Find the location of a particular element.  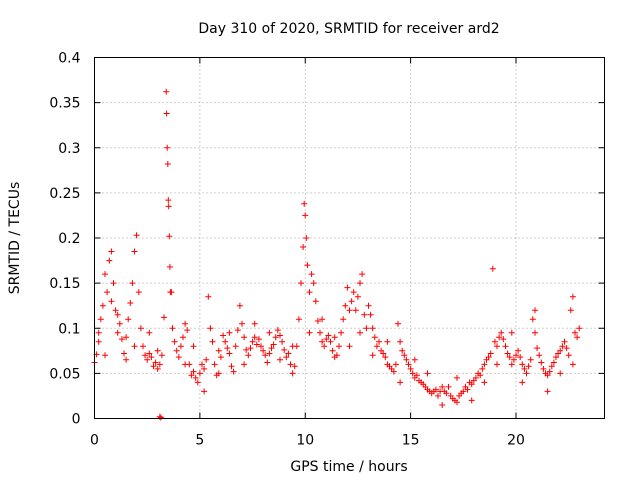

y-tick-label: 0.3 is located at coordinates (69, 149).